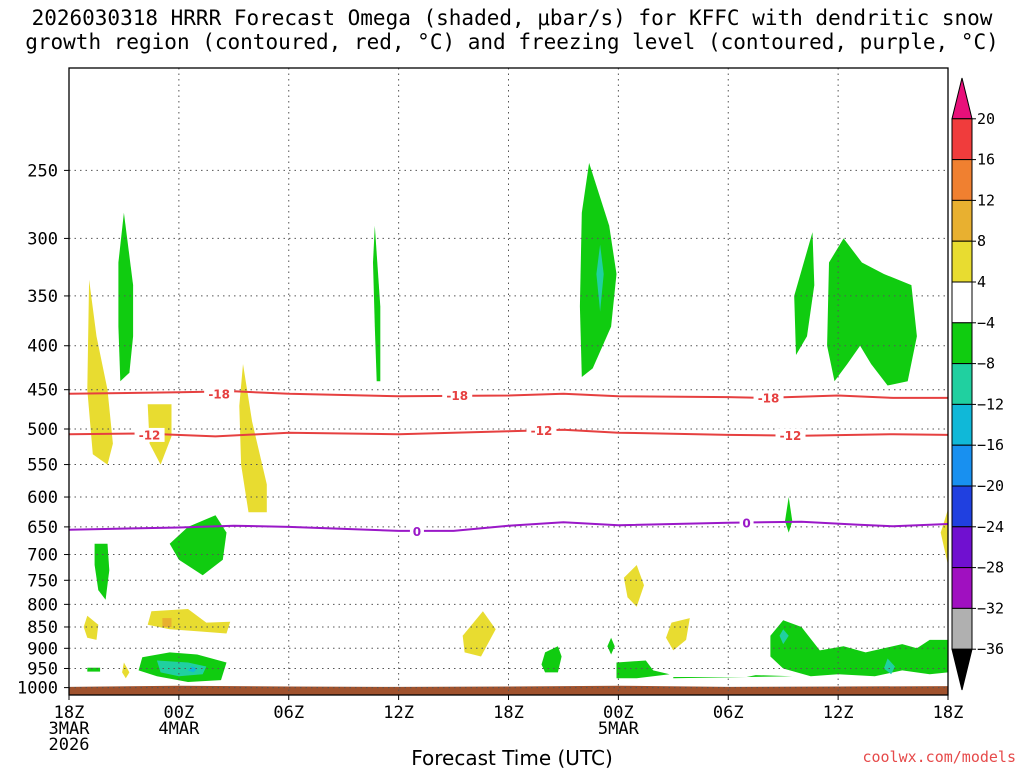  What do you see at coordinates (70, 729) in the screenshot?
I see `xtick-label-0-1: 3MAR` at bounding box center [70, 729].